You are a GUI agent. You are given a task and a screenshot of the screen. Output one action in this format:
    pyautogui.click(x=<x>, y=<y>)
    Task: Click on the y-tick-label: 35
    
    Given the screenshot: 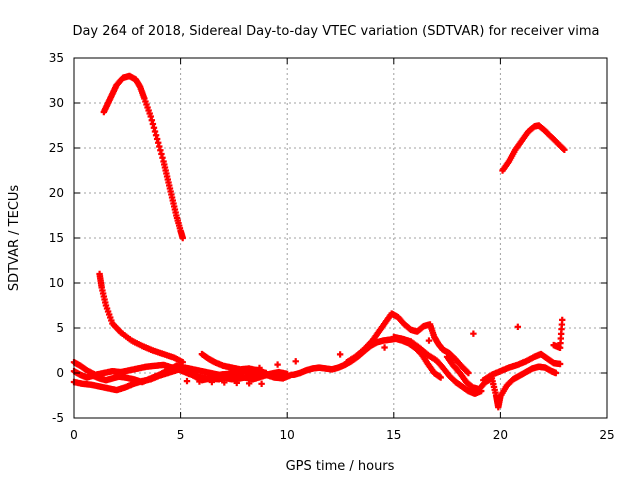 What is the action you would take?
    pyautogui.click(x=56, y=58)
    